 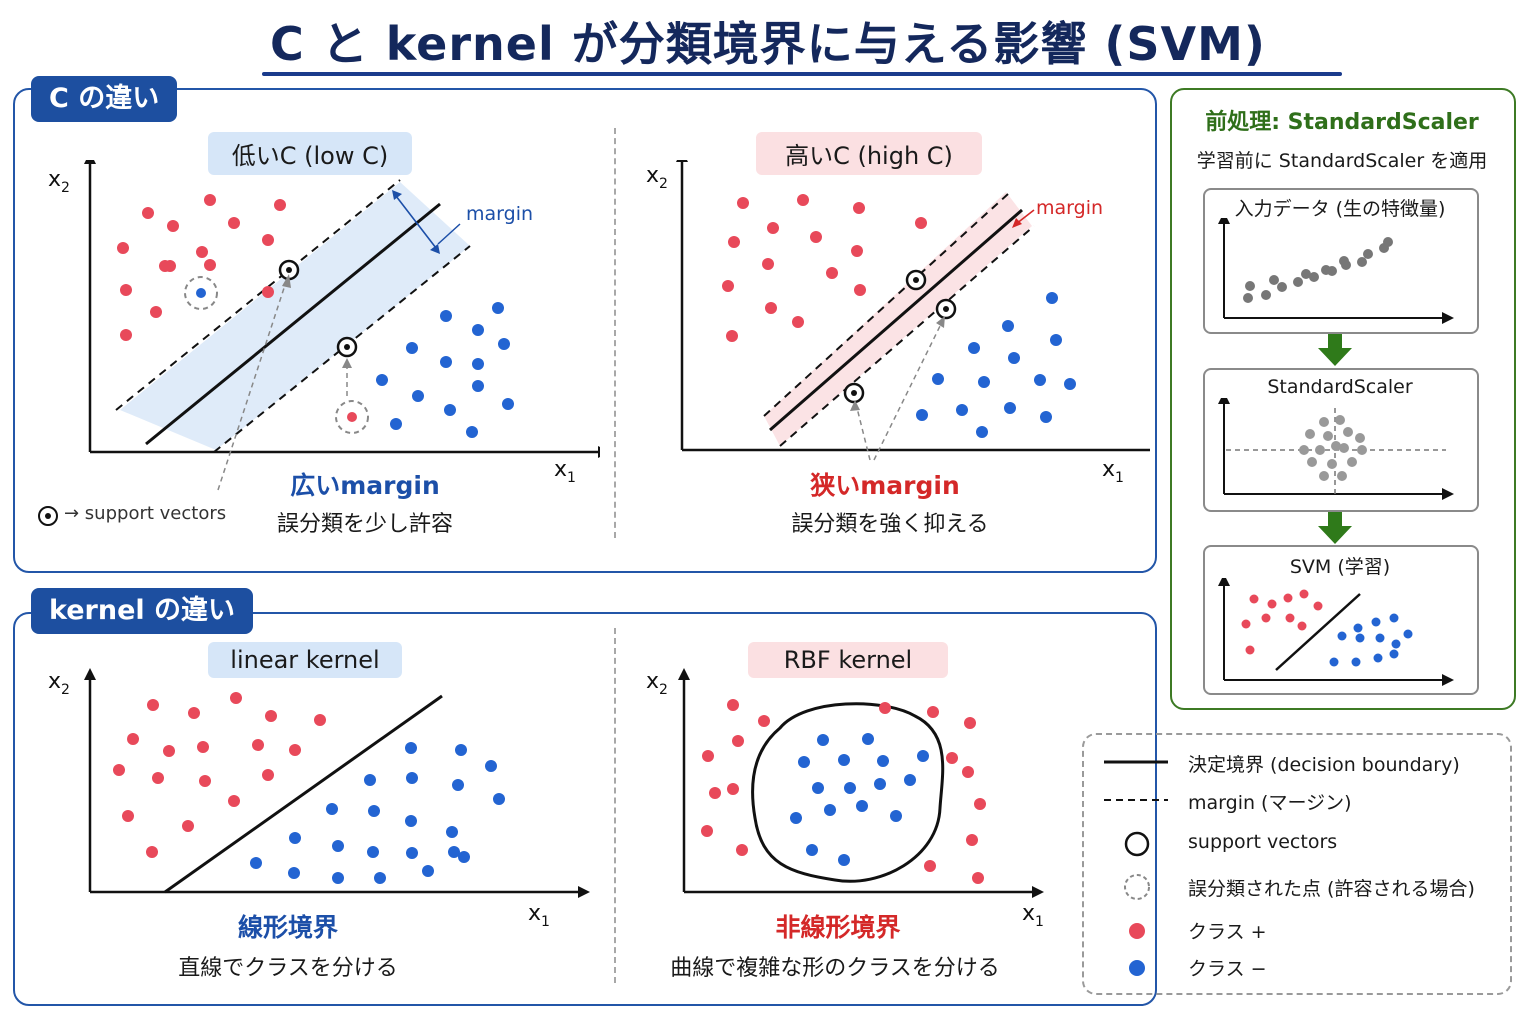 What do you see at coordinates (104, 99) in the screenshot?
I see `c-section-tab: C の違い` at bounding box center [104, 99].